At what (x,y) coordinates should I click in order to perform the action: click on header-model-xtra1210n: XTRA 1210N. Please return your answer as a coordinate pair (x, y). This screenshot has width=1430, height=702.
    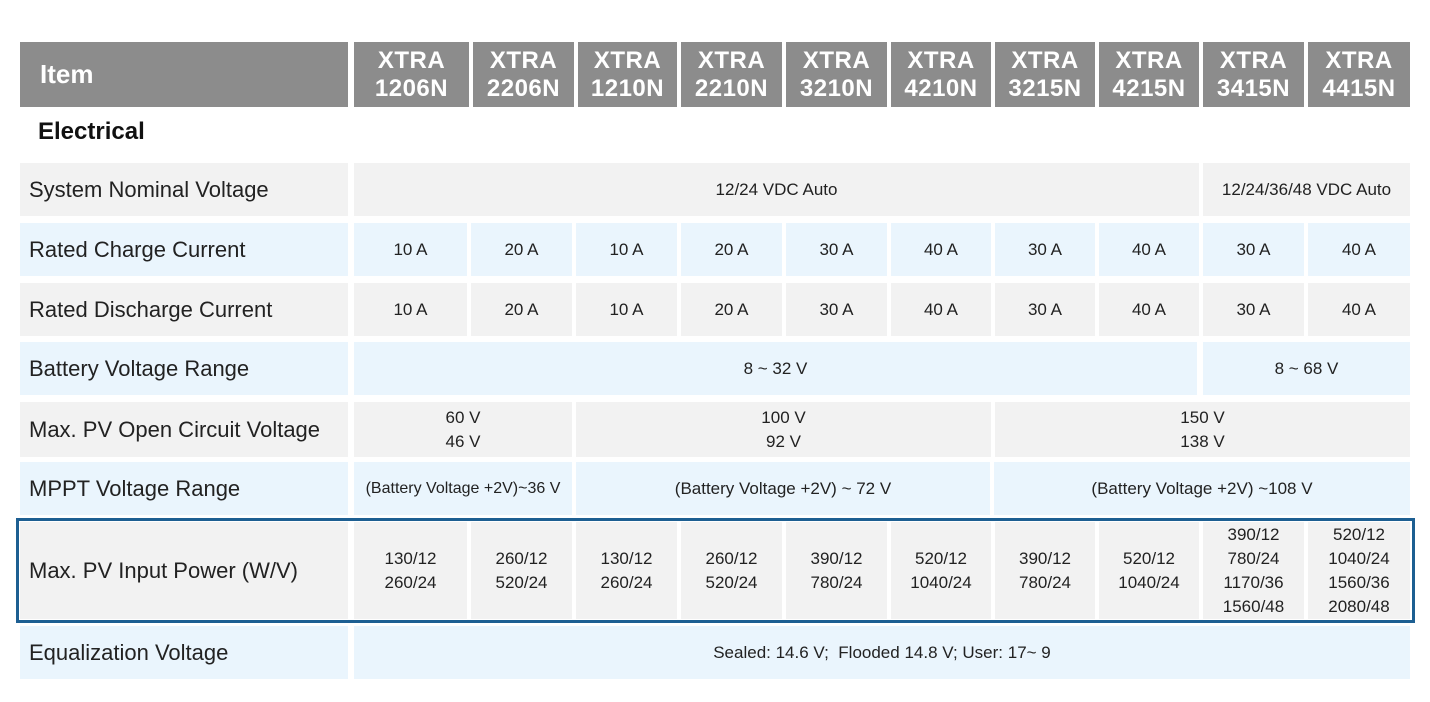
    Looking at the image, I should click on (627, 74).